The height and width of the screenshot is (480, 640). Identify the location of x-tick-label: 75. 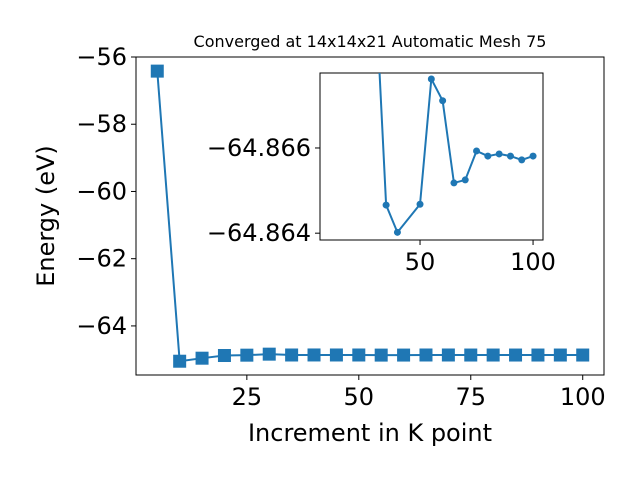
(470, 397).